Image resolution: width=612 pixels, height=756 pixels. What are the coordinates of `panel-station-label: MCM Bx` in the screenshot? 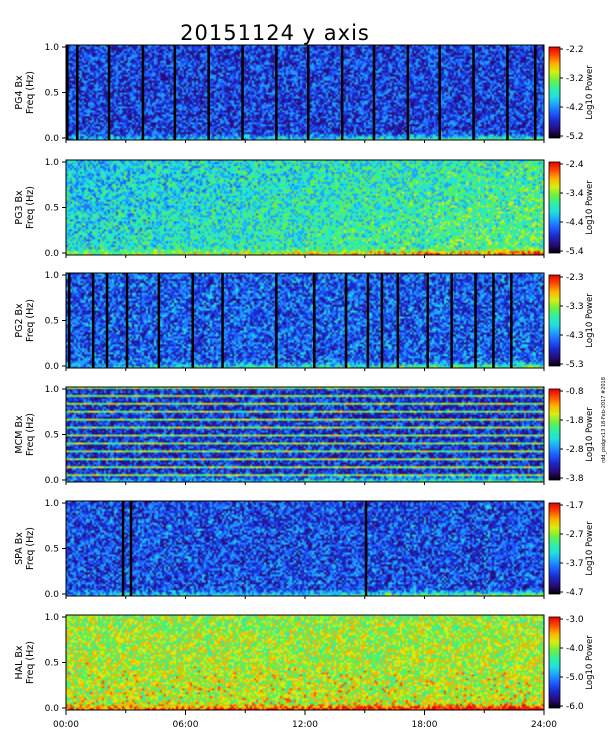 It's located at (19, 434).